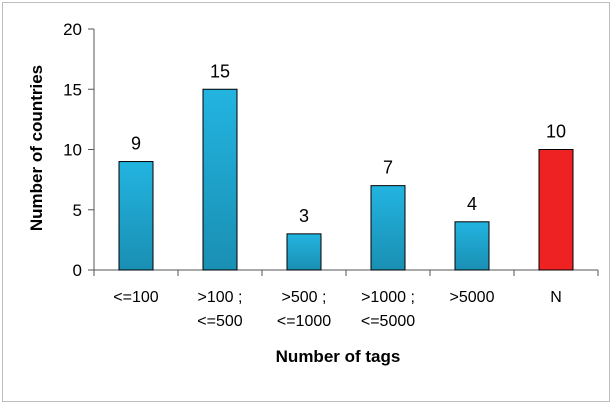  Describe the element at coordinates (556, 297) in the screenshot. I see `x-tick-label: N` at that location.